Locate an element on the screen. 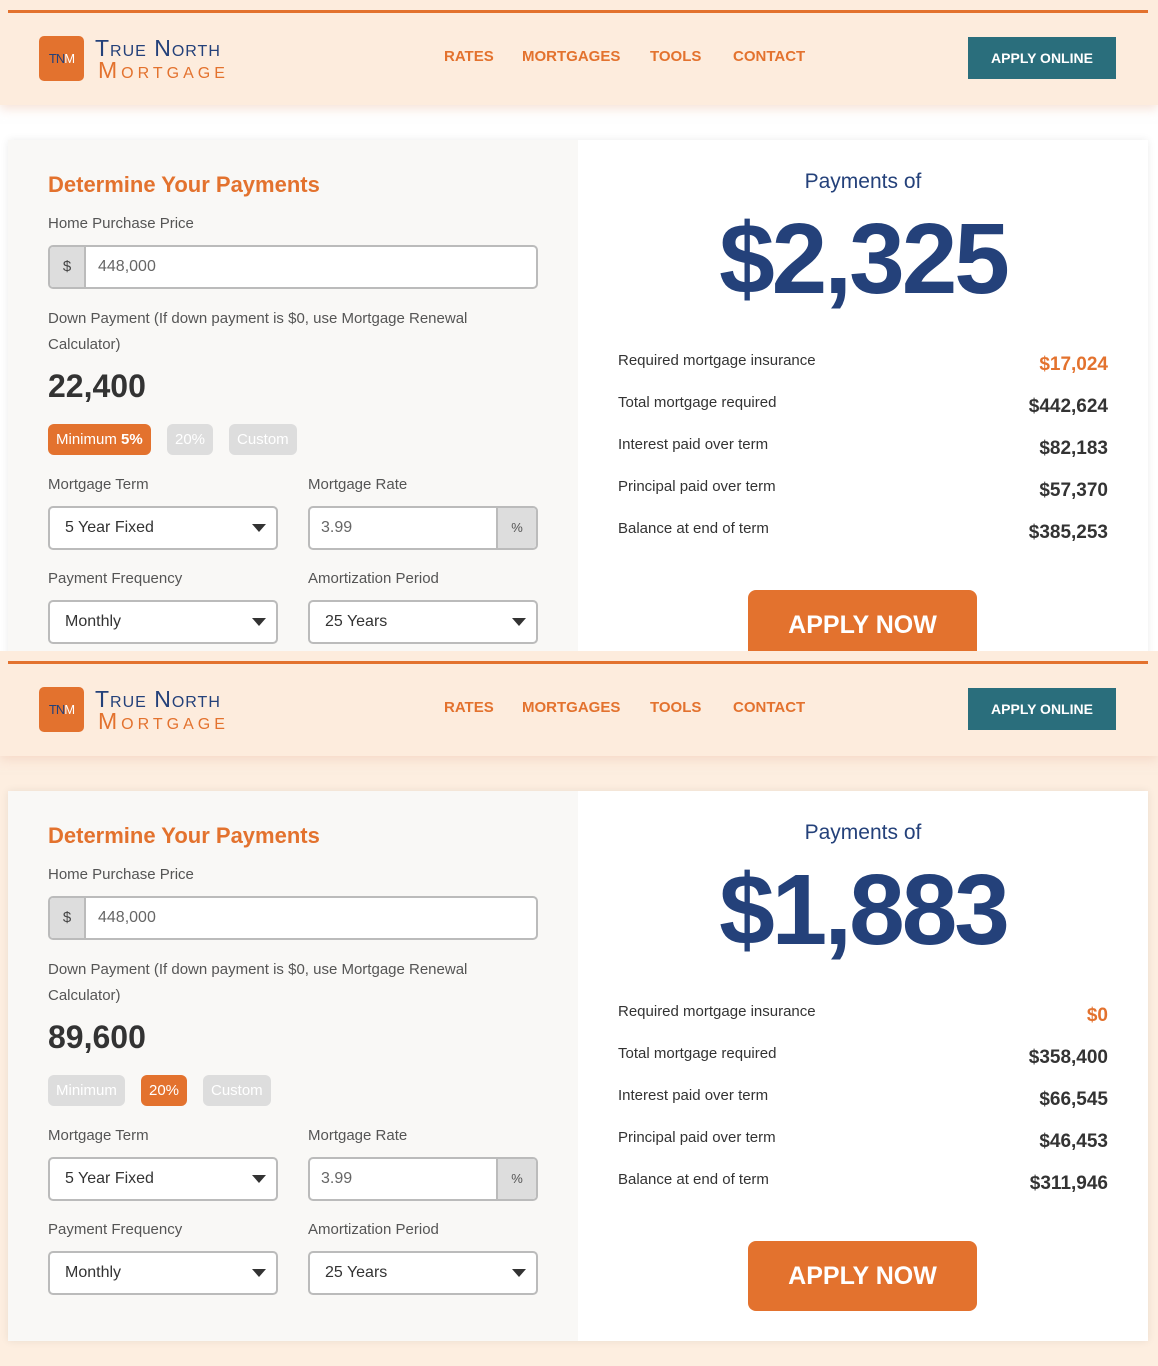 This screenshot has width=1158, height=1366. result-row: Principal paid over term $46,453 is located at coordinates (863, 1144).